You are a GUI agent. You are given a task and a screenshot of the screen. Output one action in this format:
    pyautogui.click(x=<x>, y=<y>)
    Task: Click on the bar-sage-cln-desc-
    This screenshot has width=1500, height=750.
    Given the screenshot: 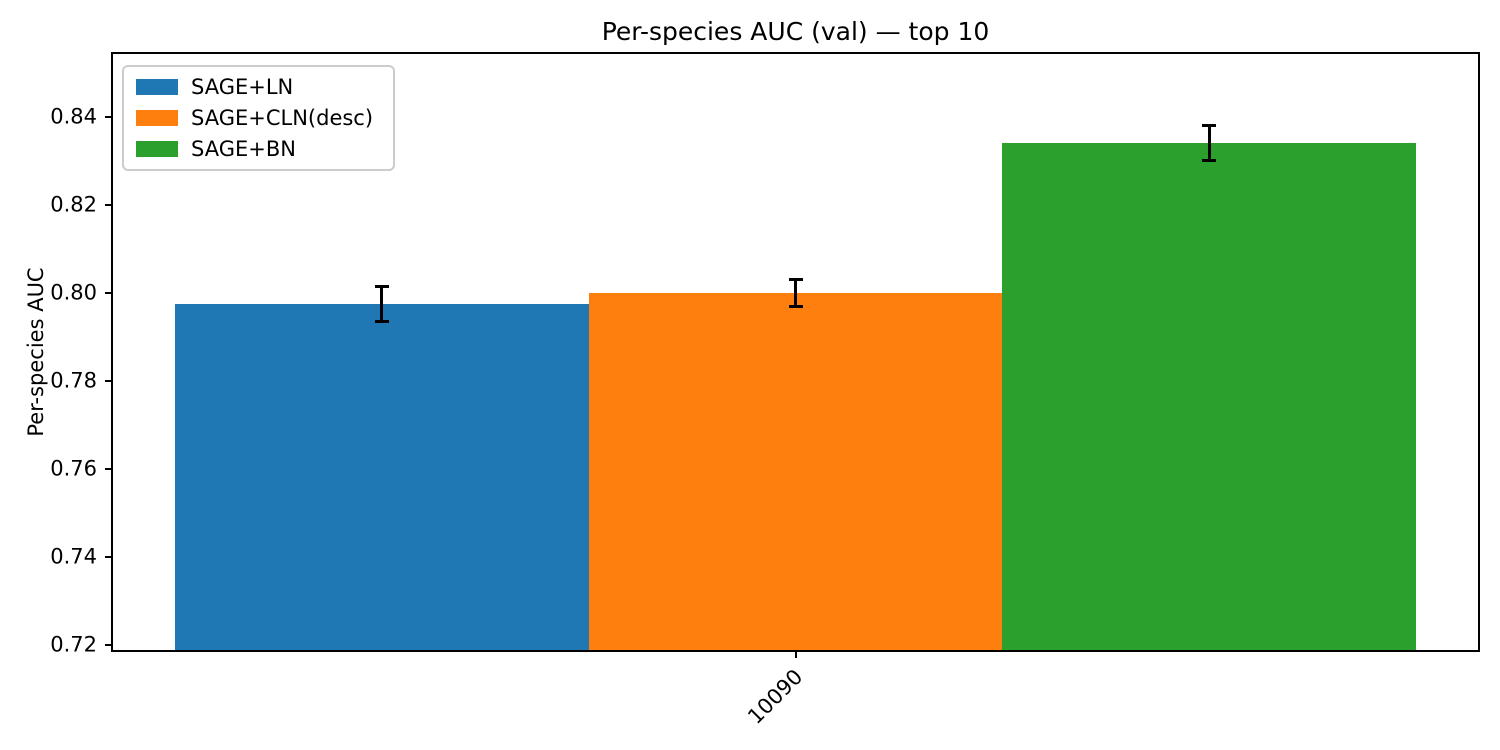 What is the action you would take?
    pyautogui.click(x=795, y=471)
    